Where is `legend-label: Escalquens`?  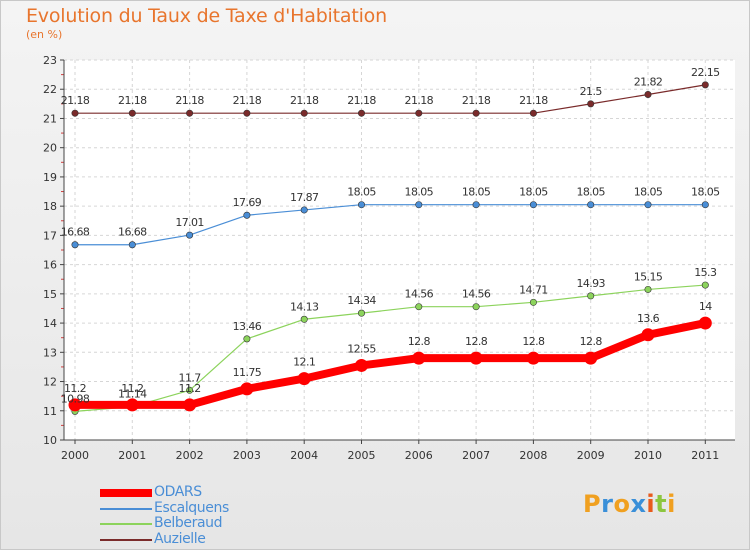
legend-label: Escalquens is located at coordinates (191, 507).